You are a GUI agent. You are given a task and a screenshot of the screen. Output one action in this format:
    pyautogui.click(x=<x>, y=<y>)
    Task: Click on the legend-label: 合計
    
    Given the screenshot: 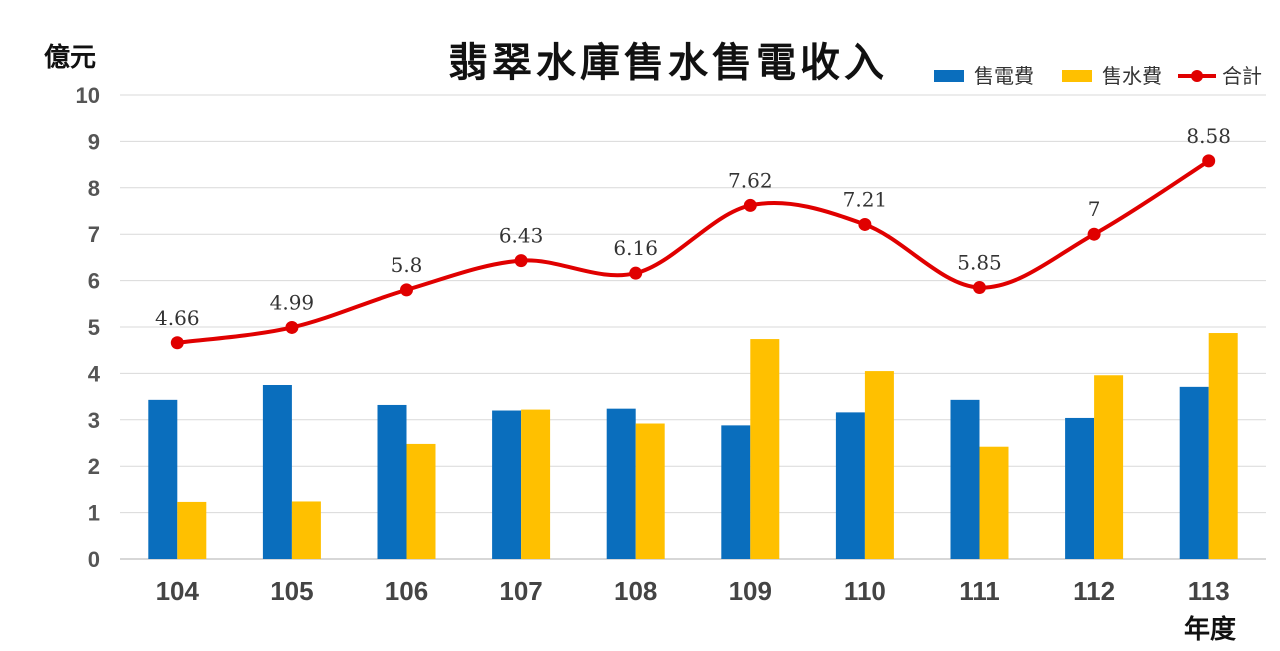 What is the action you would take?
    pyautogui.click(x=1242, y=76)
    